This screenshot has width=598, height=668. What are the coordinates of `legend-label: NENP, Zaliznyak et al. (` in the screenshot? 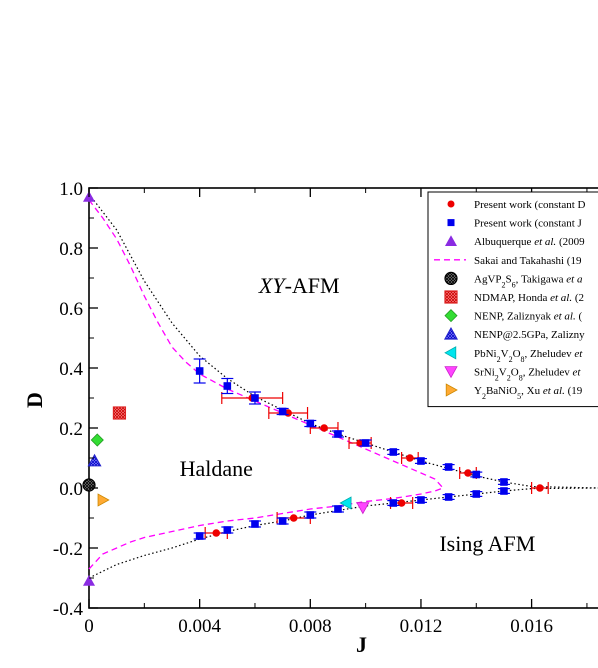 It's located at (528, 317).